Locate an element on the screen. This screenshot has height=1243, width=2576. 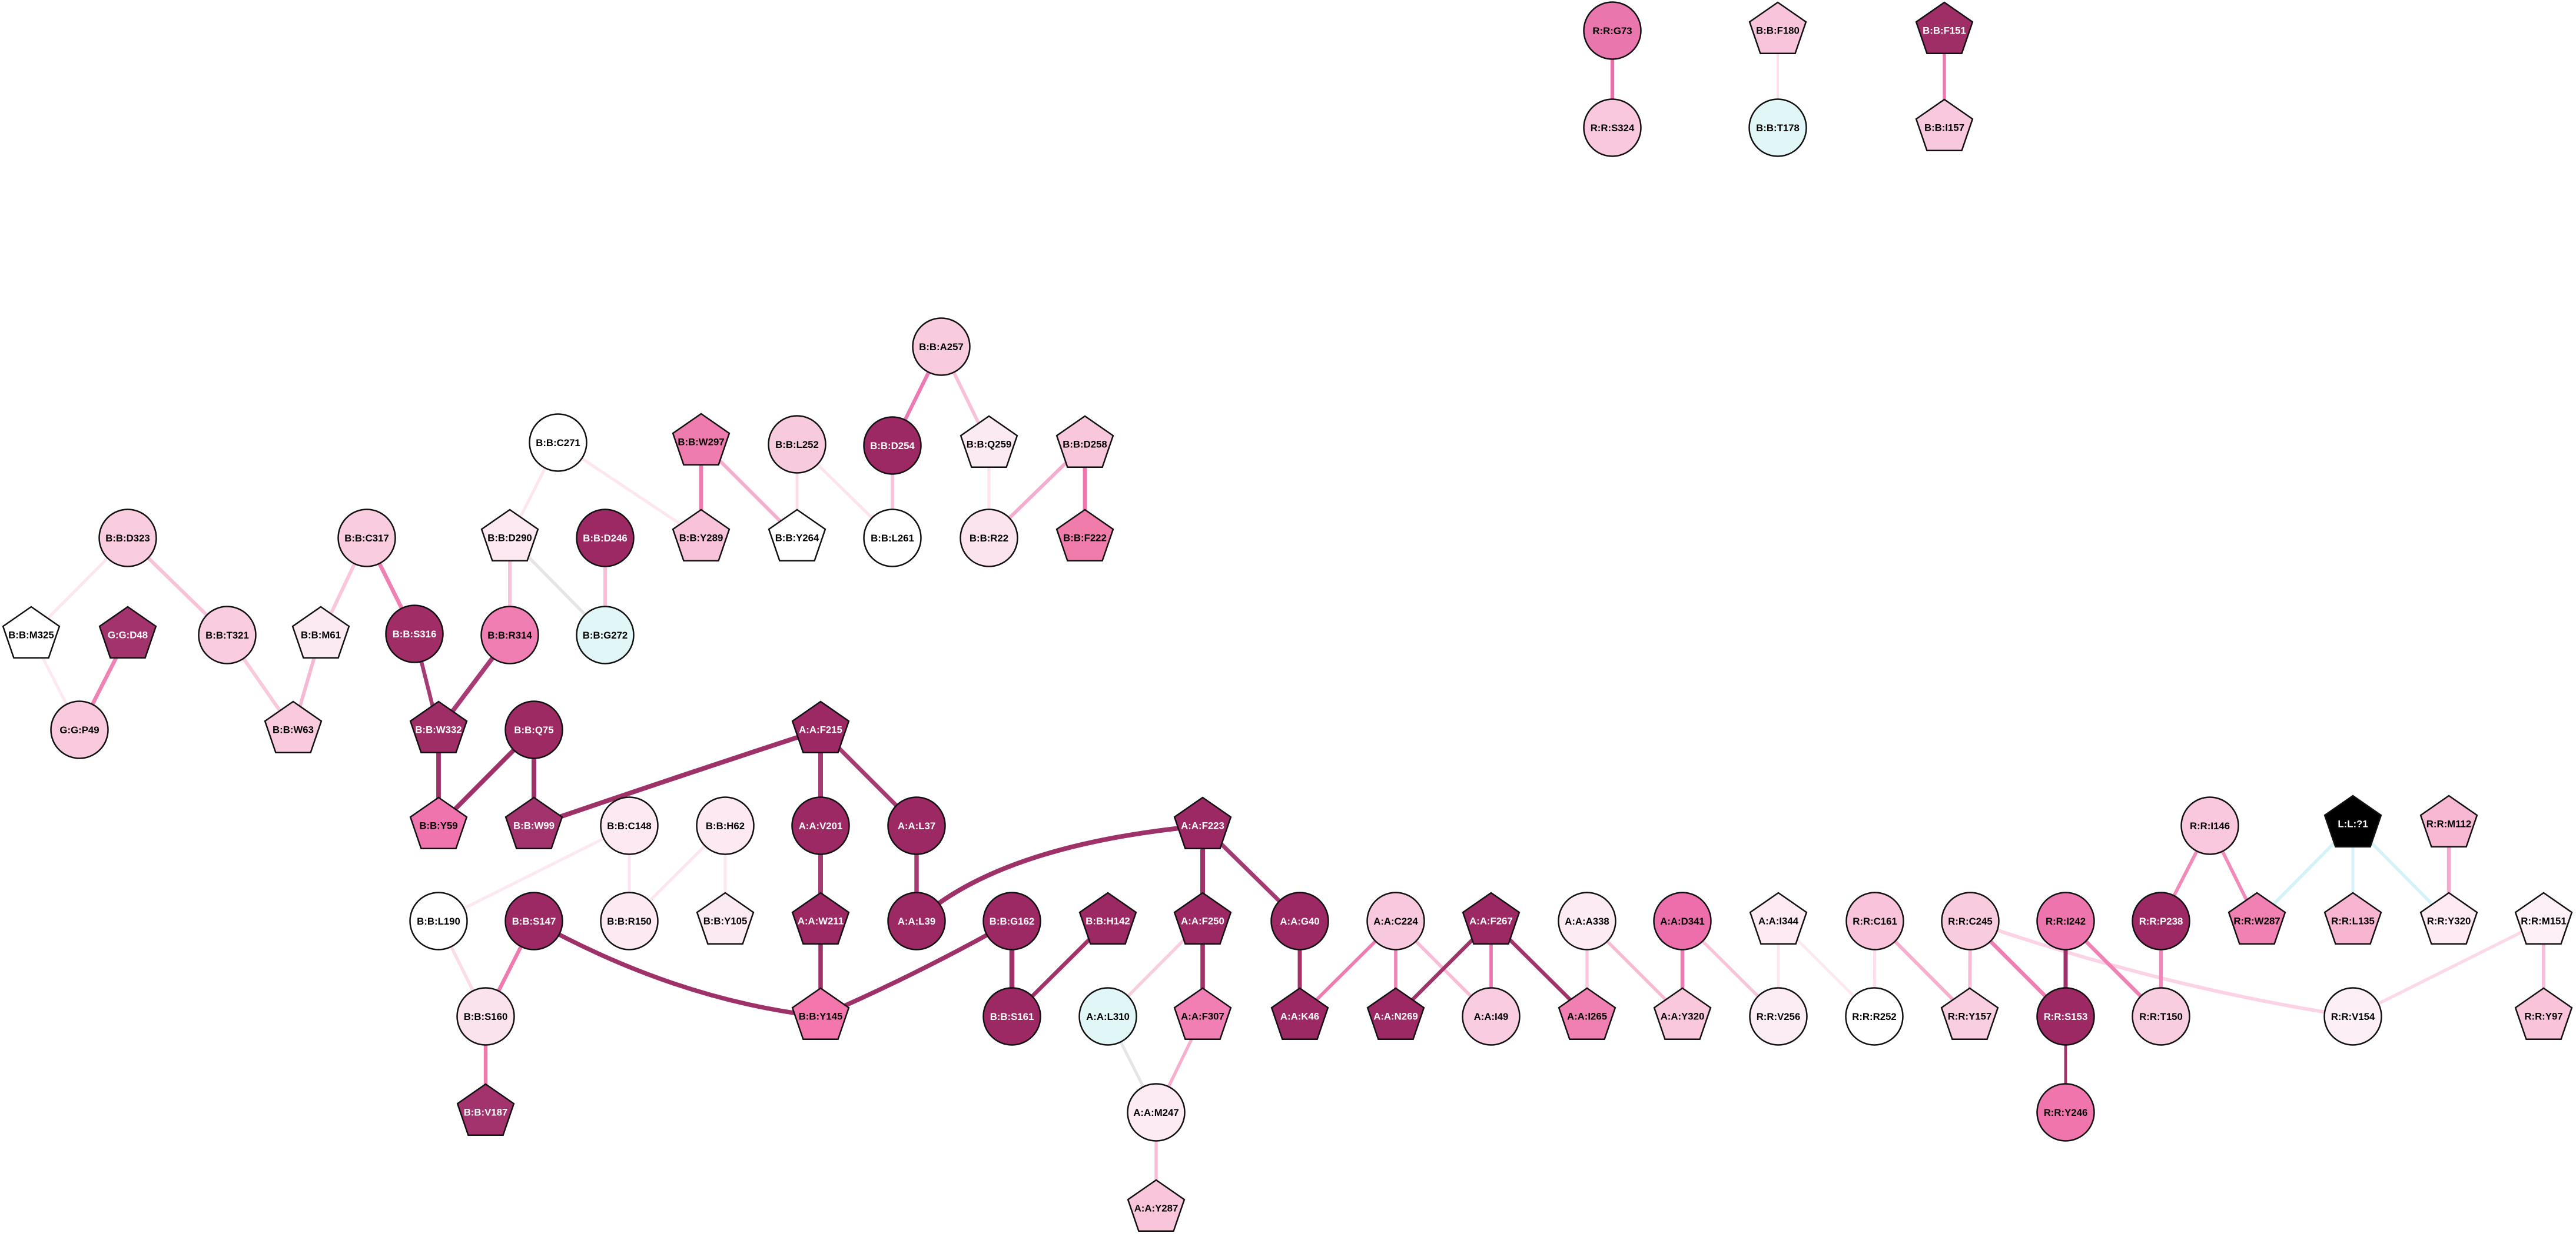
svg-text: A:A:F250 is located at coordinates (1202, 921).